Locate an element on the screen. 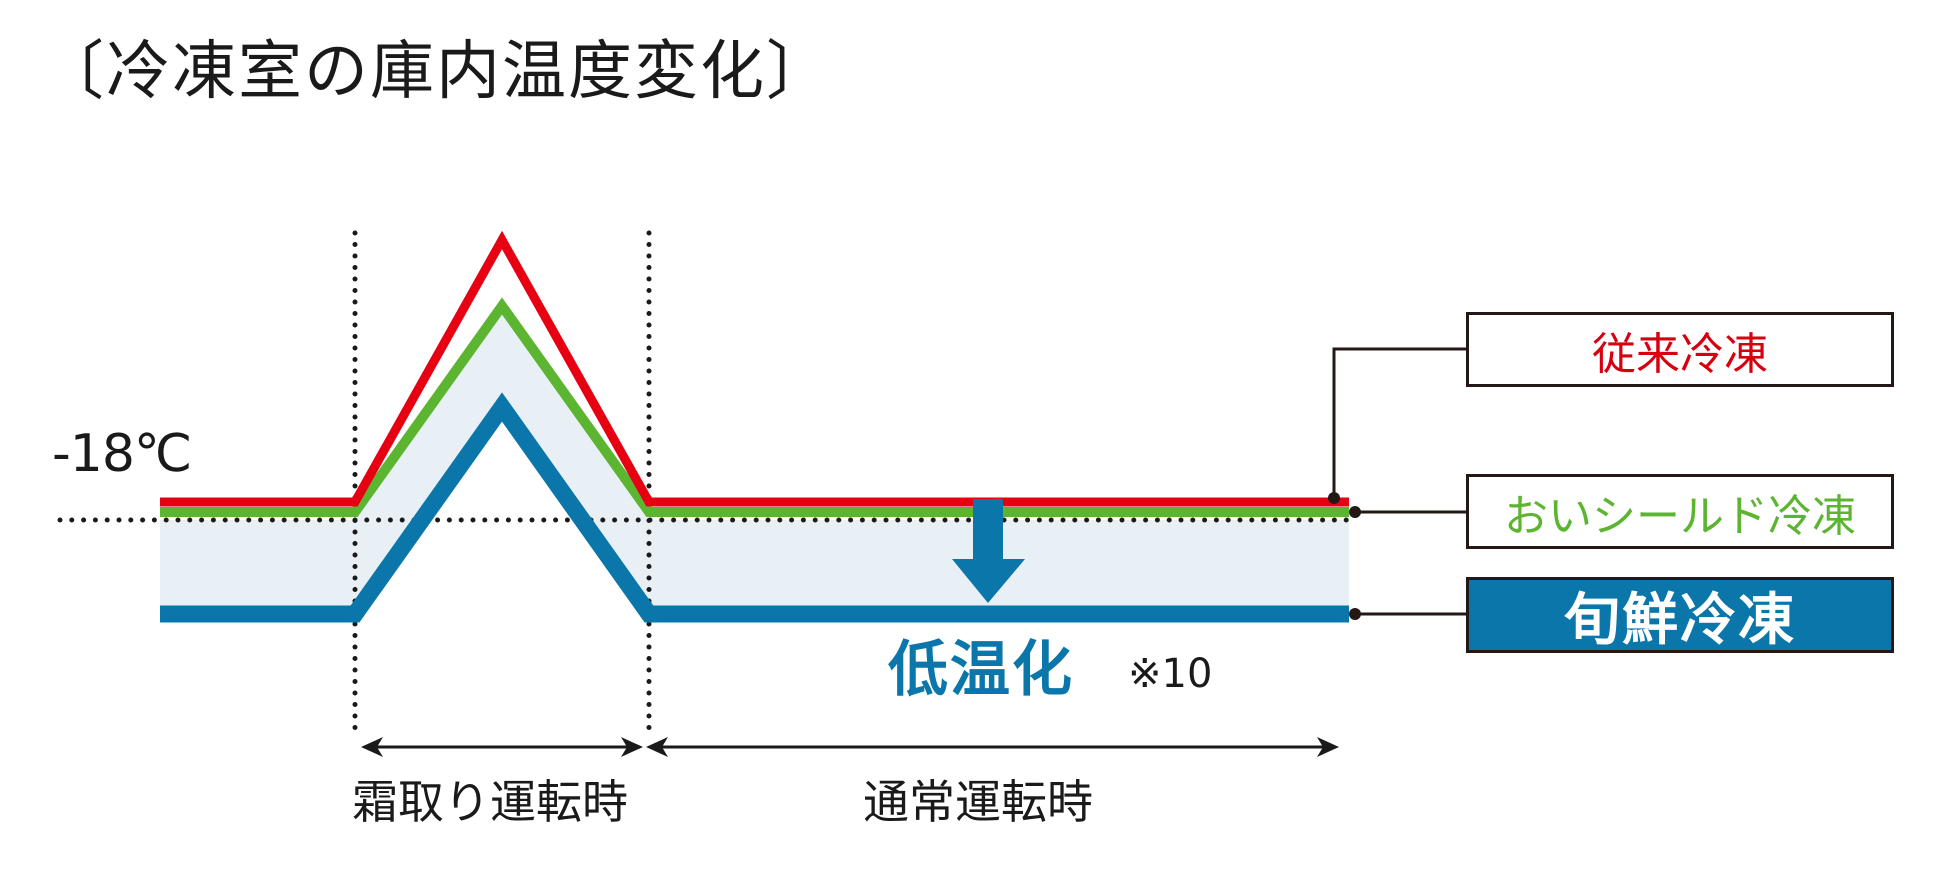  lower-temp-annotation: 低温化 is located at coordinates (981, 670).